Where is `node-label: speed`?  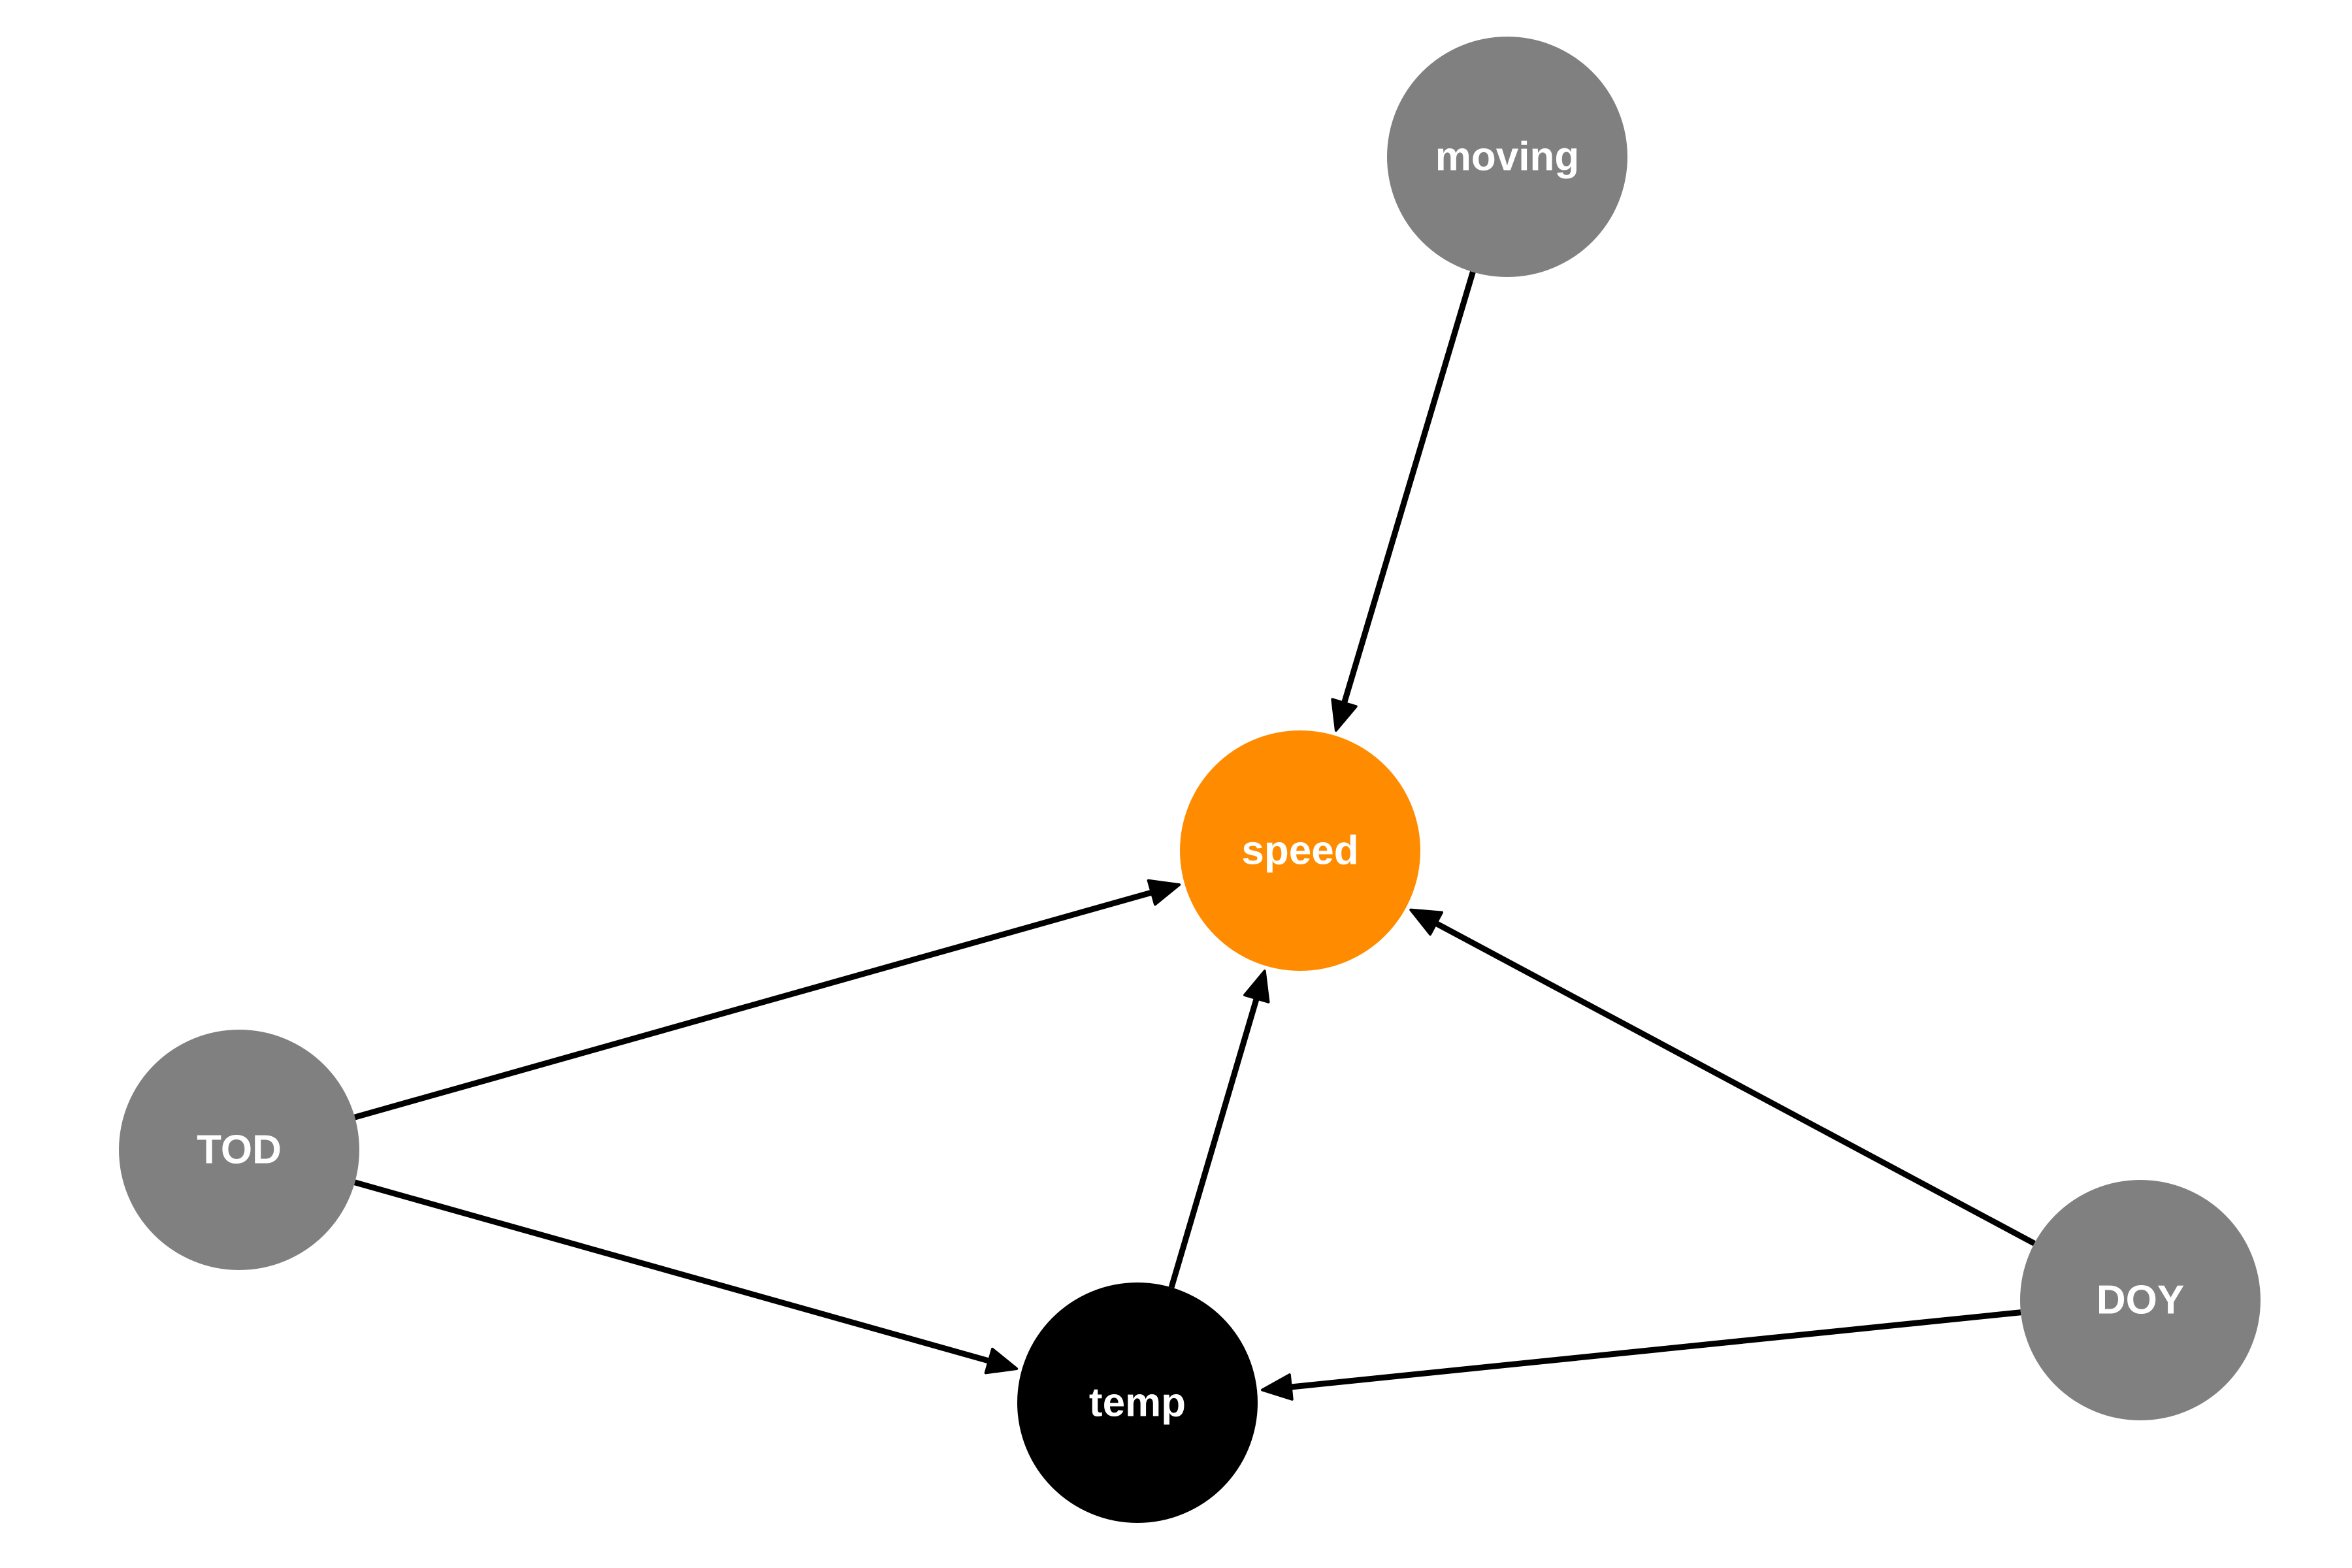 node-label: speed is located at coordinates (1299, 851).